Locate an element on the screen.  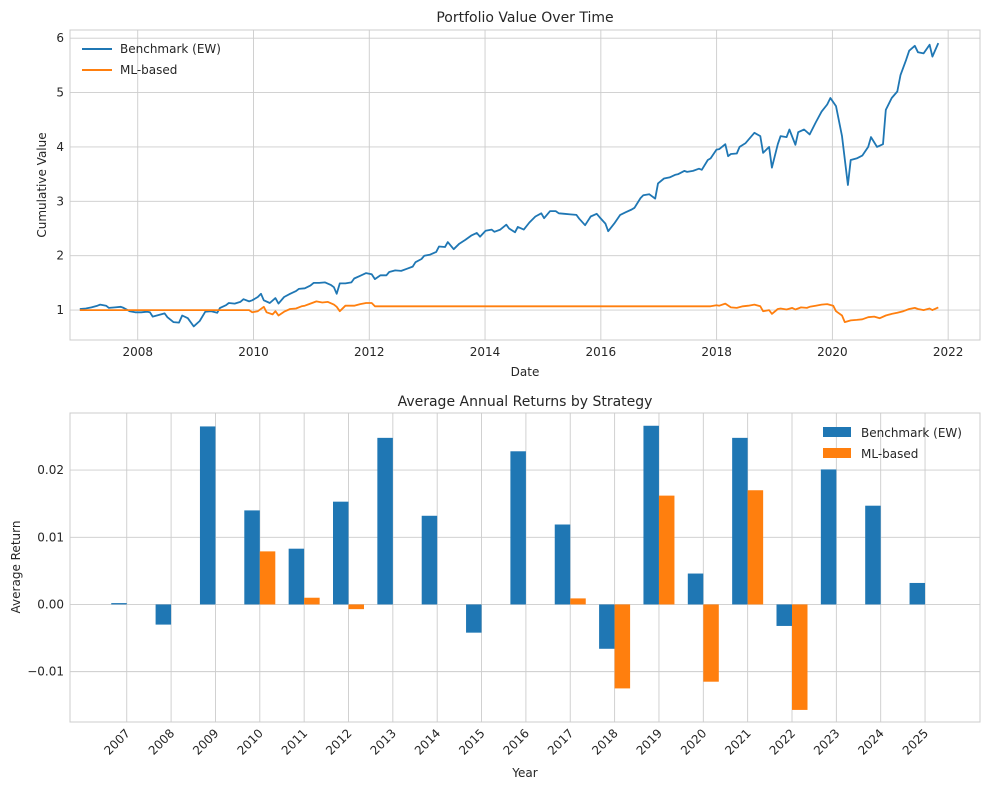
bar-chart-x-tick-label: 2015 is located at coordinates (471, 741).